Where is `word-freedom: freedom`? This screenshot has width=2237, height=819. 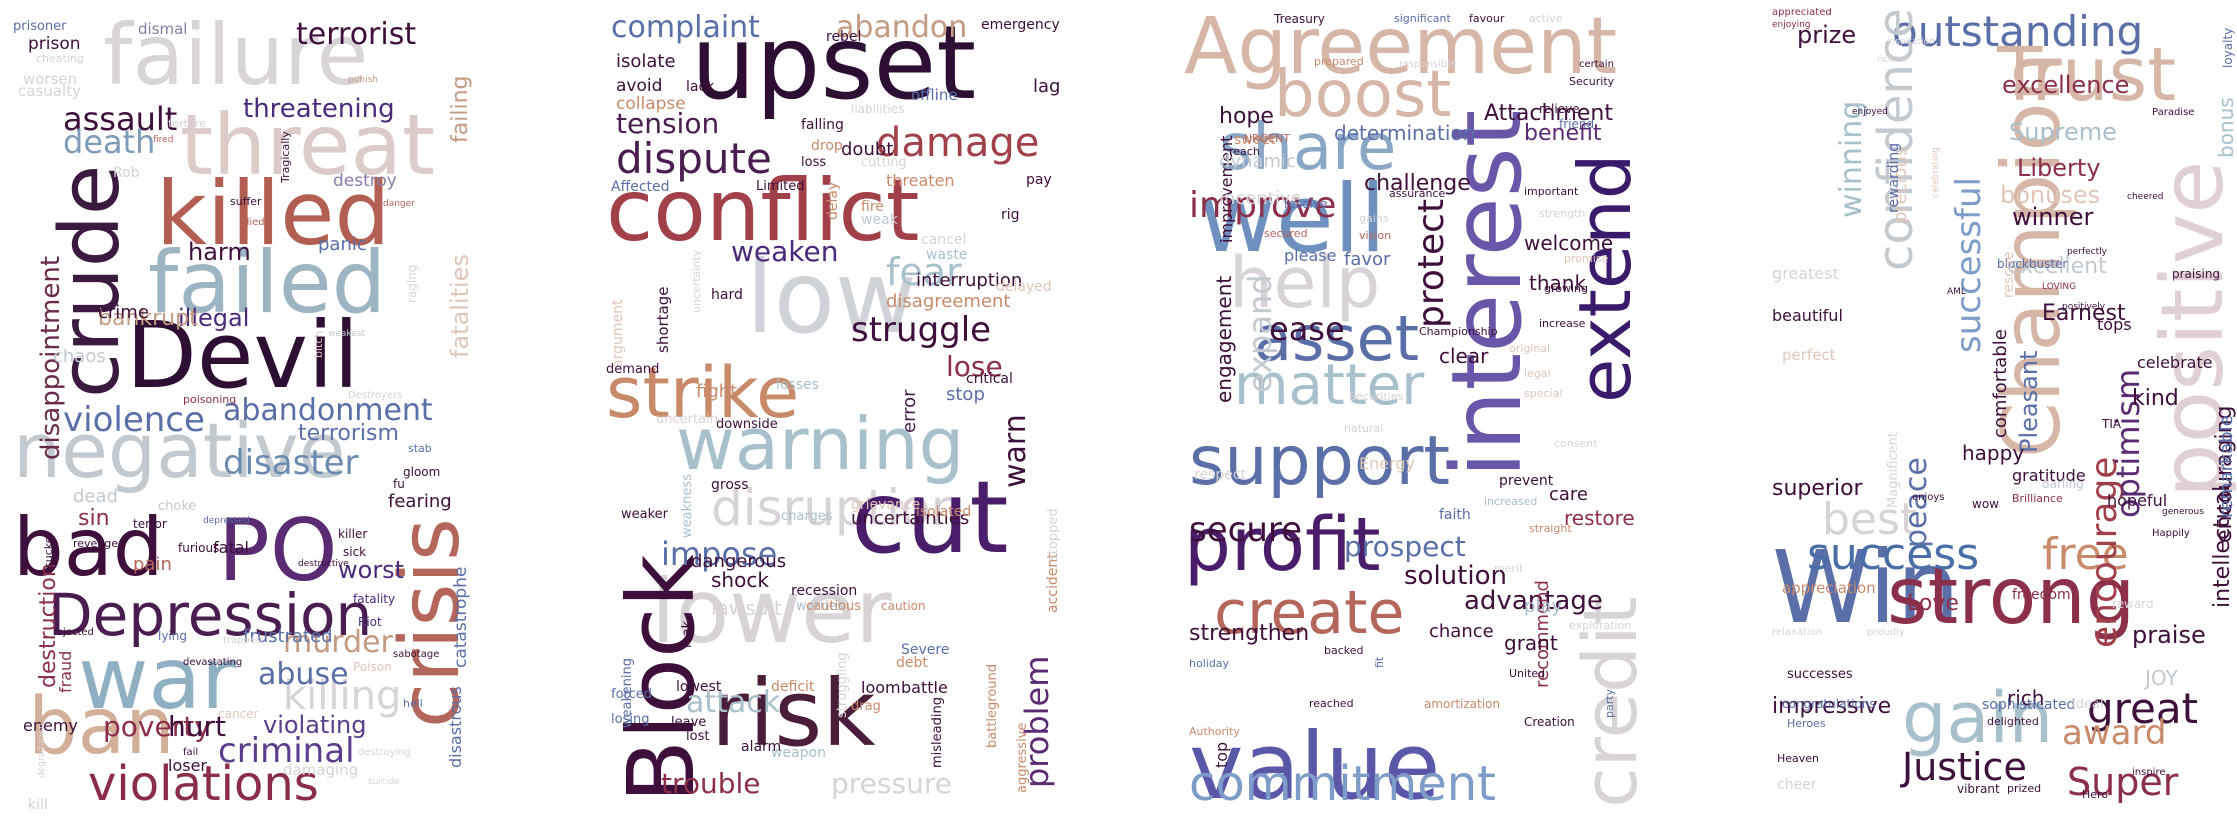
word-freedom: freedom is located at coordinates (2041, 595).